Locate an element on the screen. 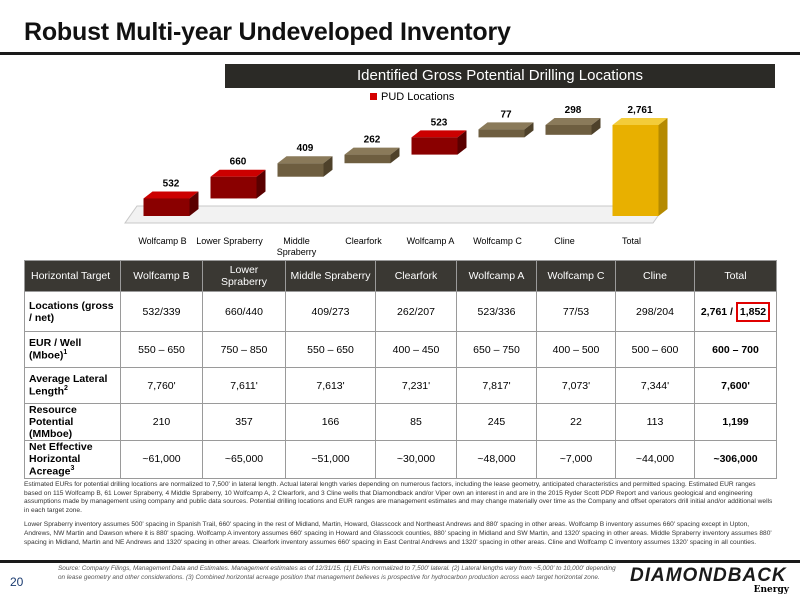 Image resolution: width=800 pixels, height=600 pixels. row-label: Average Lateral Length2 is located at coordinates (72, 385).